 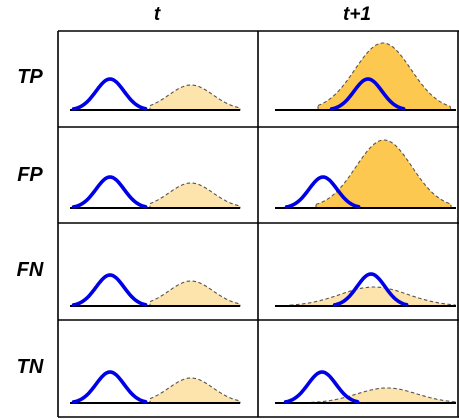 I want to click on cell-row-2-col-t, so click(x=155, y=192).